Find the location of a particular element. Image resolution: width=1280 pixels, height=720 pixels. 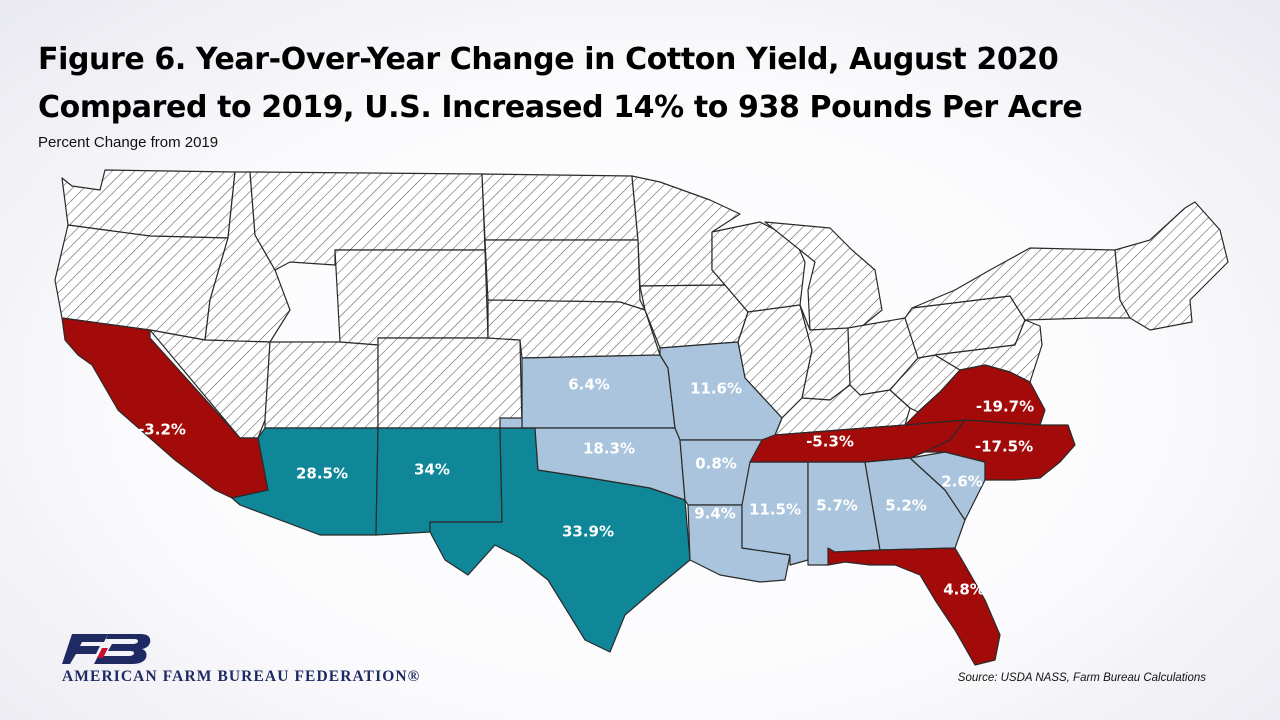

label-az: 28.5% is located at coordinates (322, 474).